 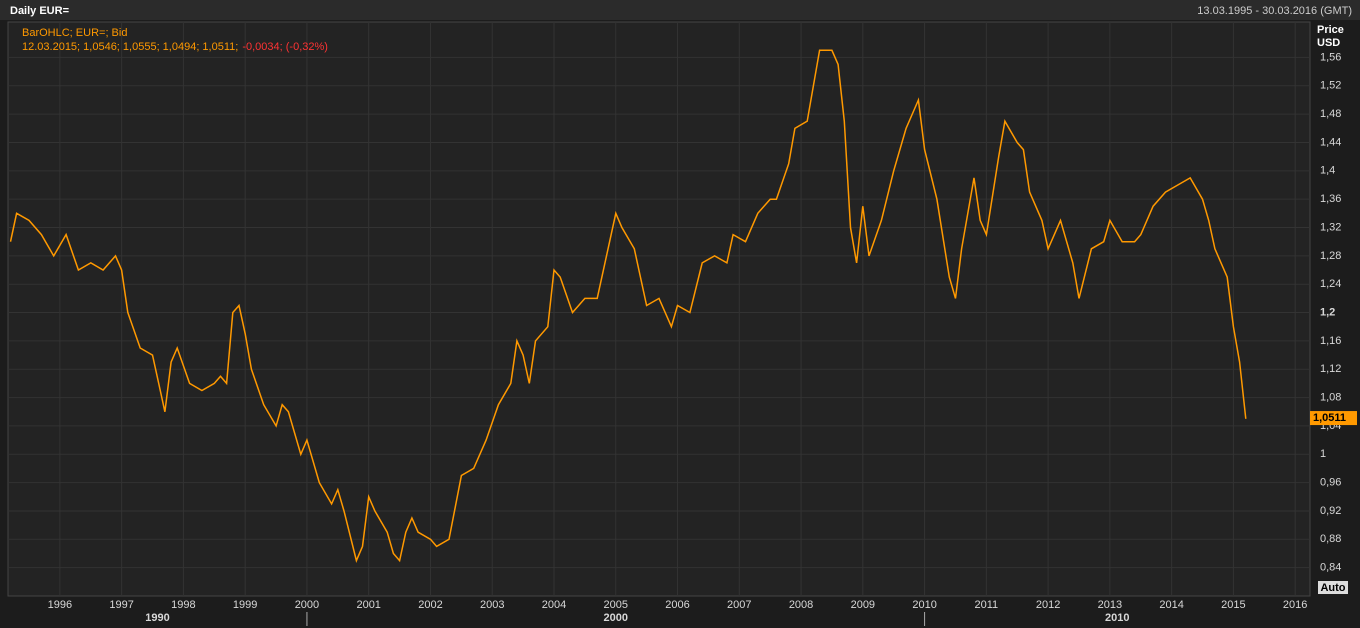 I want to click on y-tick-label: 1,52, so click(x=1330, y=86).